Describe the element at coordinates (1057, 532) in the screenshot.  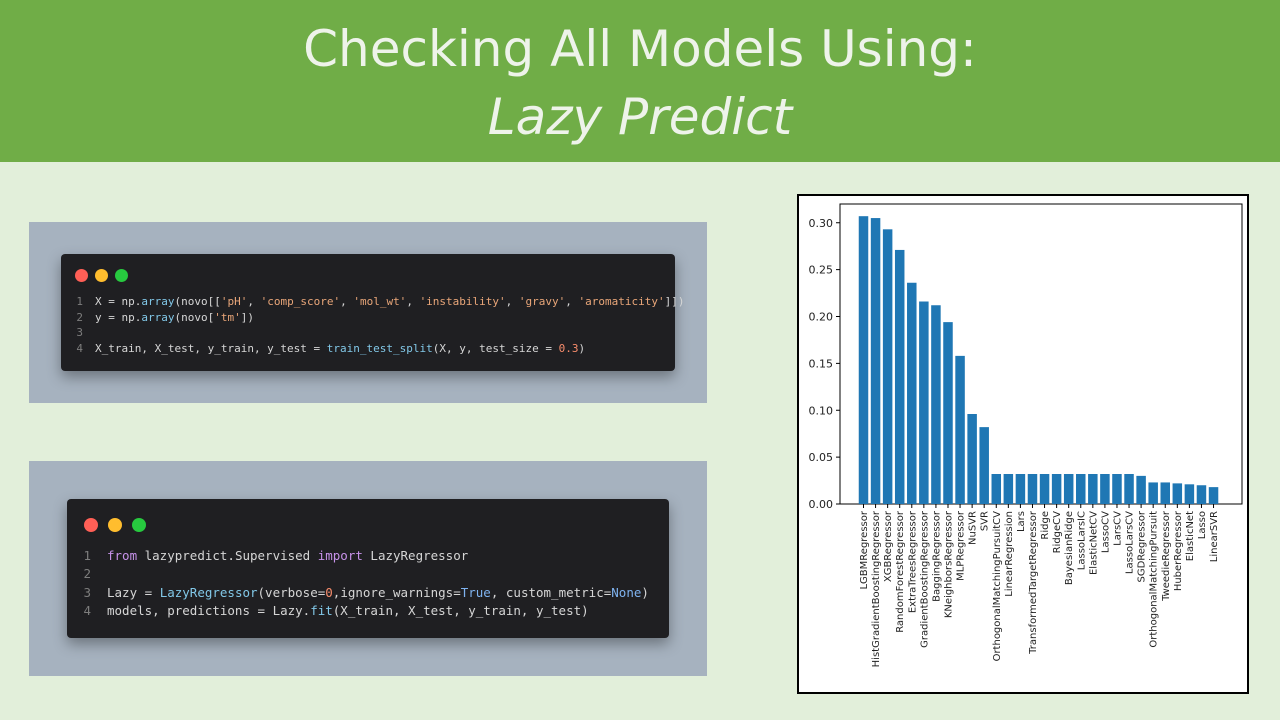
I see `x-category-label: RidgeCV` at that location.